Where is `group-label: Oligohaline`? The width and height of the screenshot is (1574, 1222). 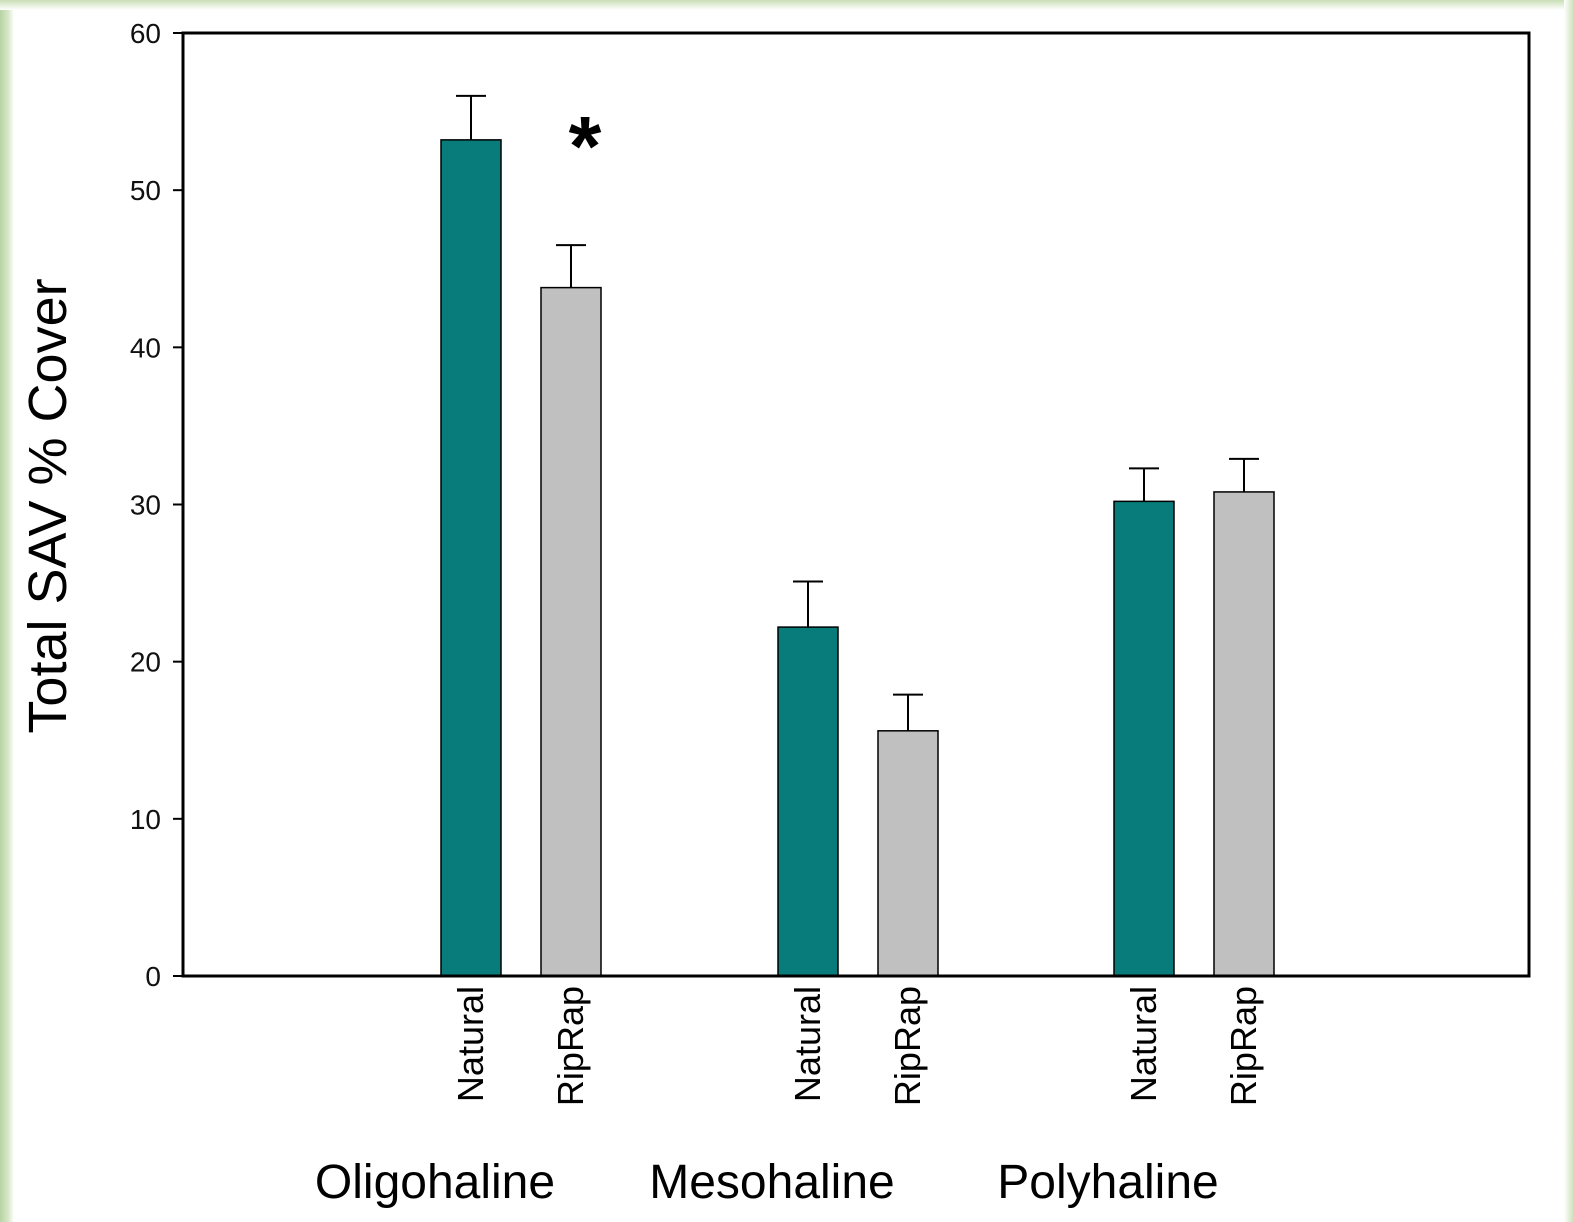
group-label: Oligohaline is located at coordinates (435, 1182).